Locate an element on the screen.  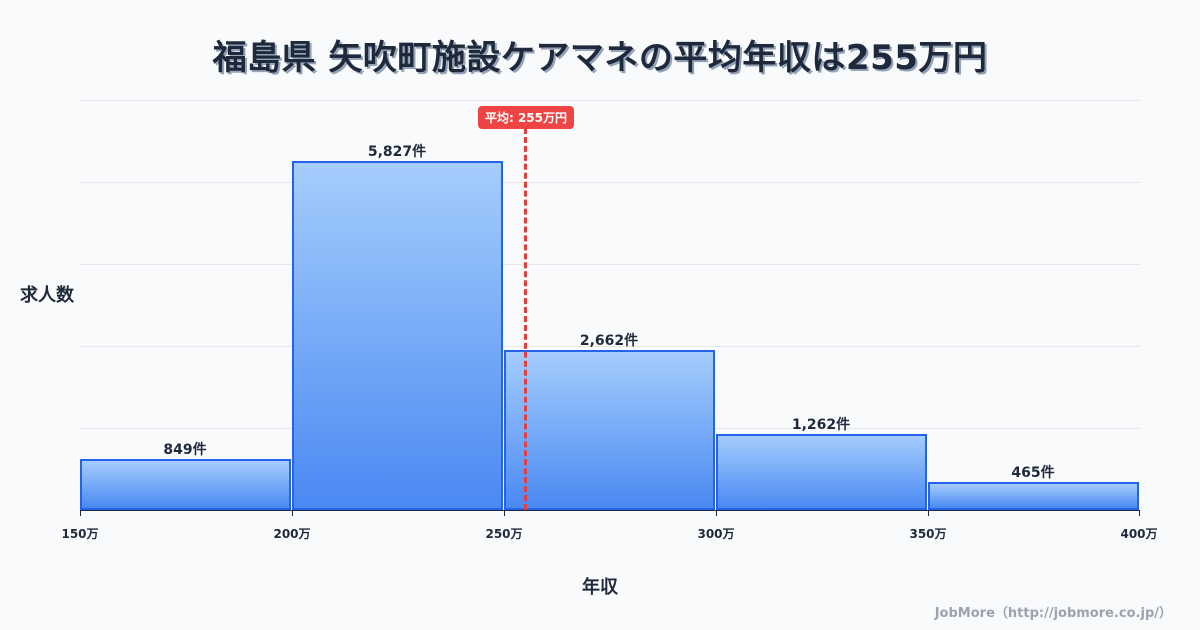
bar-value-label: 465件 is located at coordinates (1033, 473).